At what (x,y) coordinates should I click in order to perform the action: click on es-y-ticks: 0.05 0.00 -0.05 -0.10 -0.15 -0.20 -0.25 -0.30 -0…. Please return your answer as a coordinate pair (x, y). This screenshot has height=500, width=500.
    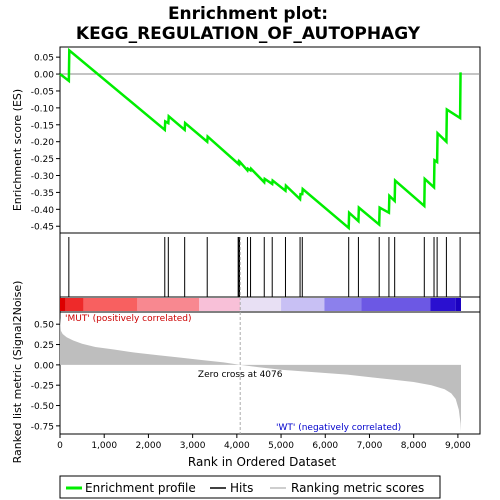
    Looking at the image, I should click on (45, 143).